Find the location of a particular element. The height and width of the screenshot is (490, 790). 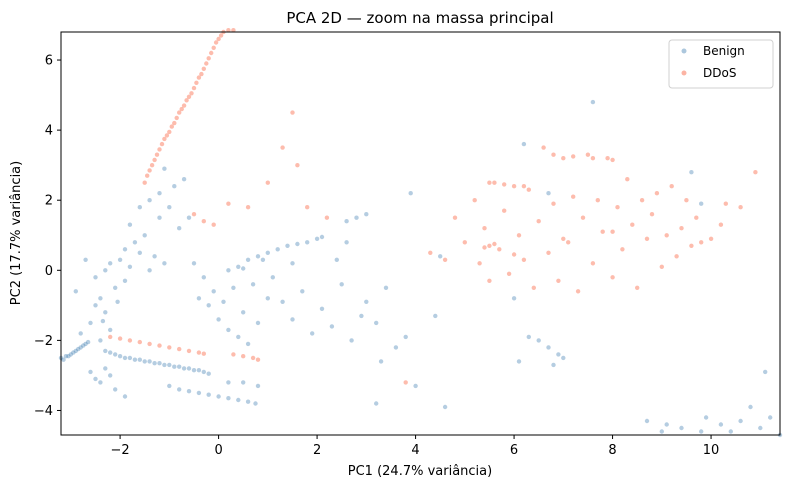

x-tick-label: 6 is located at coordinates (514, 450).